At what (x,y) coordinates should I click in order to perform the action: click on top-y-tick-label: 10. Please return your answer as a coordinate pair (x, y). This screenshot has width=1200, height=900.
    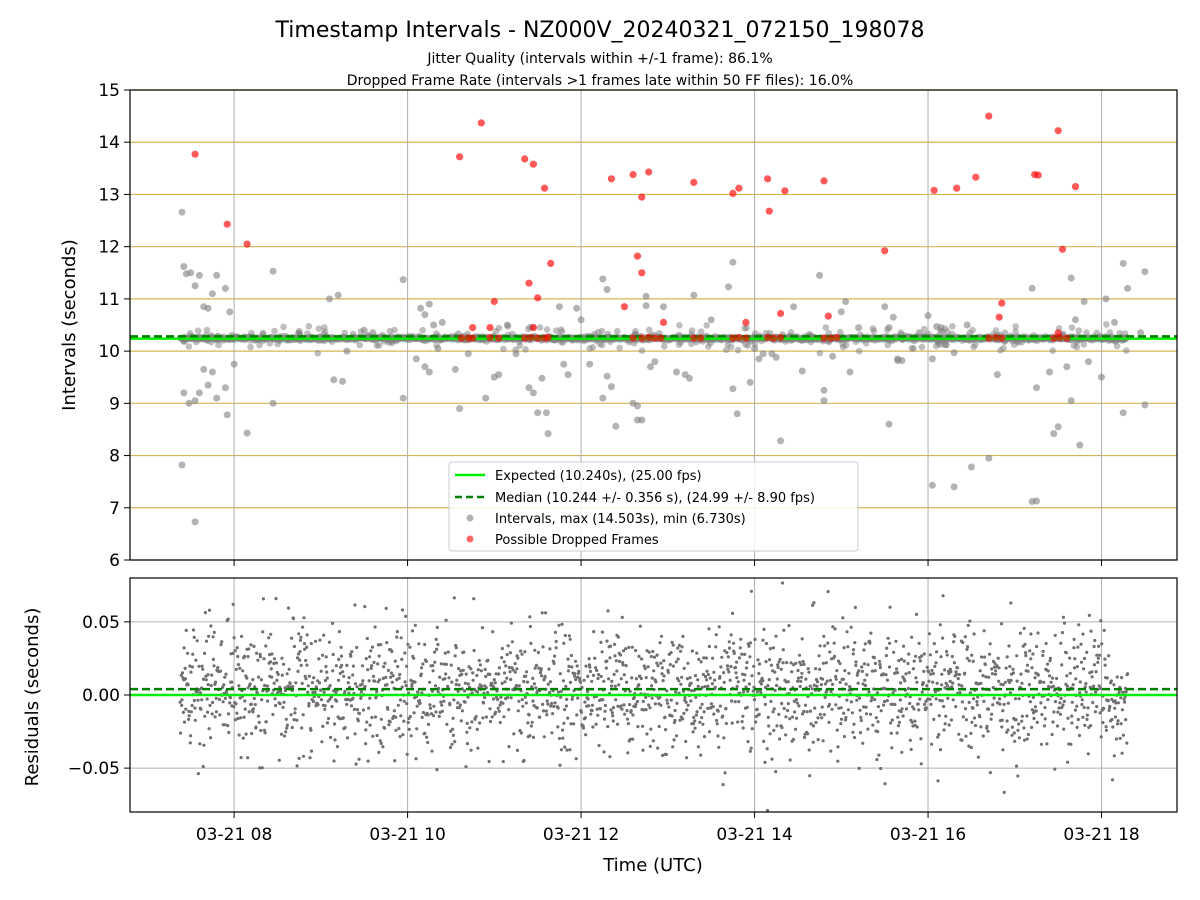
    Looking at the image, I should click on (109, 352).